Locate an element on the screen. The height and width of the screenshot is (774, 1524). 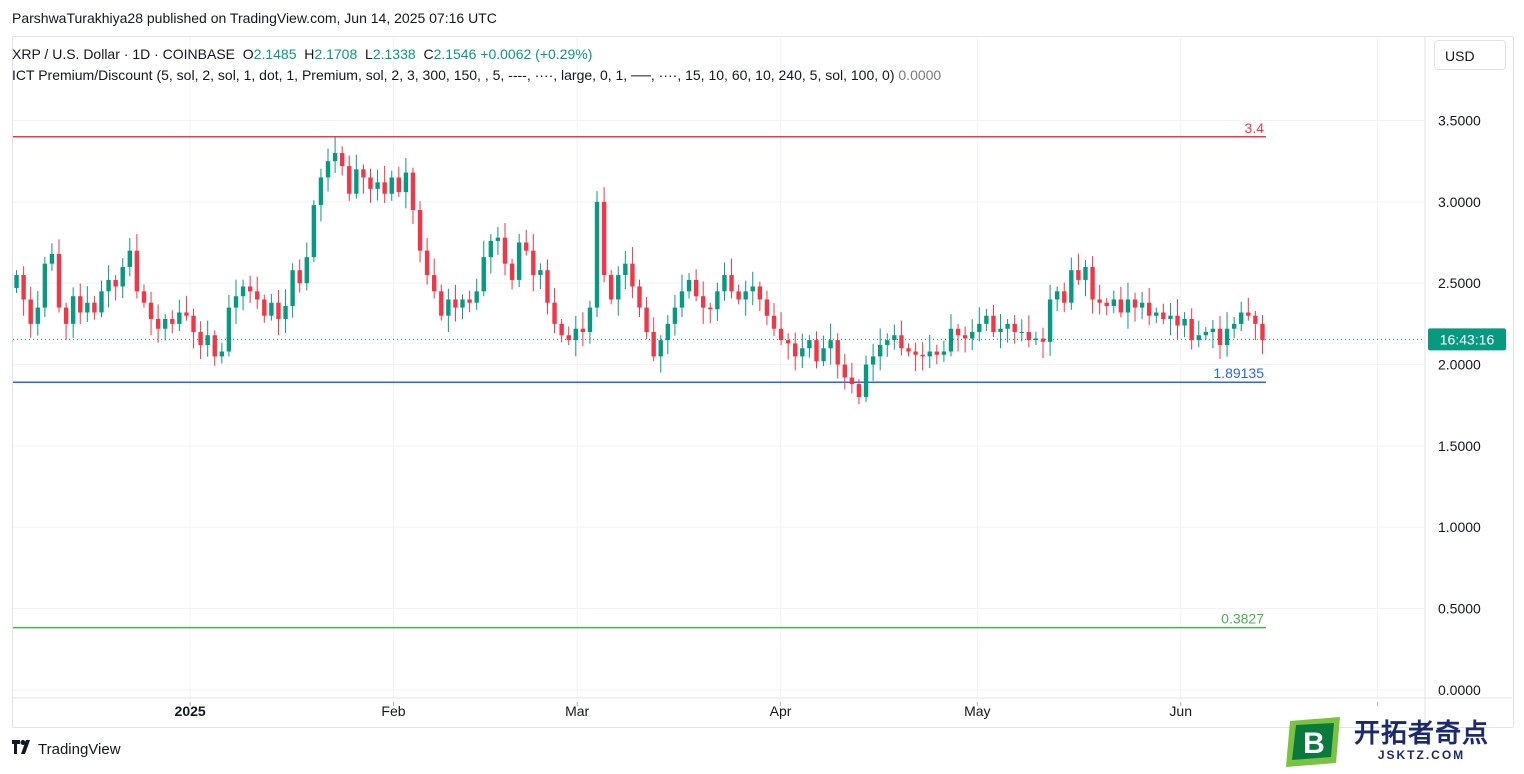
currency-button: USD is located at coordinates (1470, 55).